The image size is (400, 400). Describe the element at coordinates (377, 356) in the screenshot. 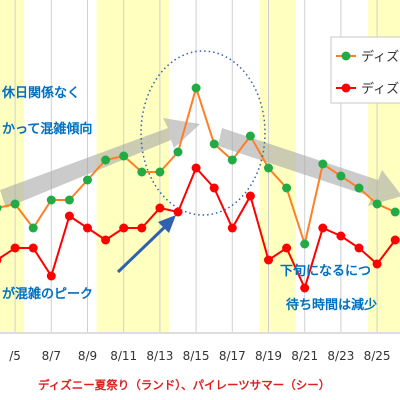

I see `x-tick-label-10: 8/25` at that location.